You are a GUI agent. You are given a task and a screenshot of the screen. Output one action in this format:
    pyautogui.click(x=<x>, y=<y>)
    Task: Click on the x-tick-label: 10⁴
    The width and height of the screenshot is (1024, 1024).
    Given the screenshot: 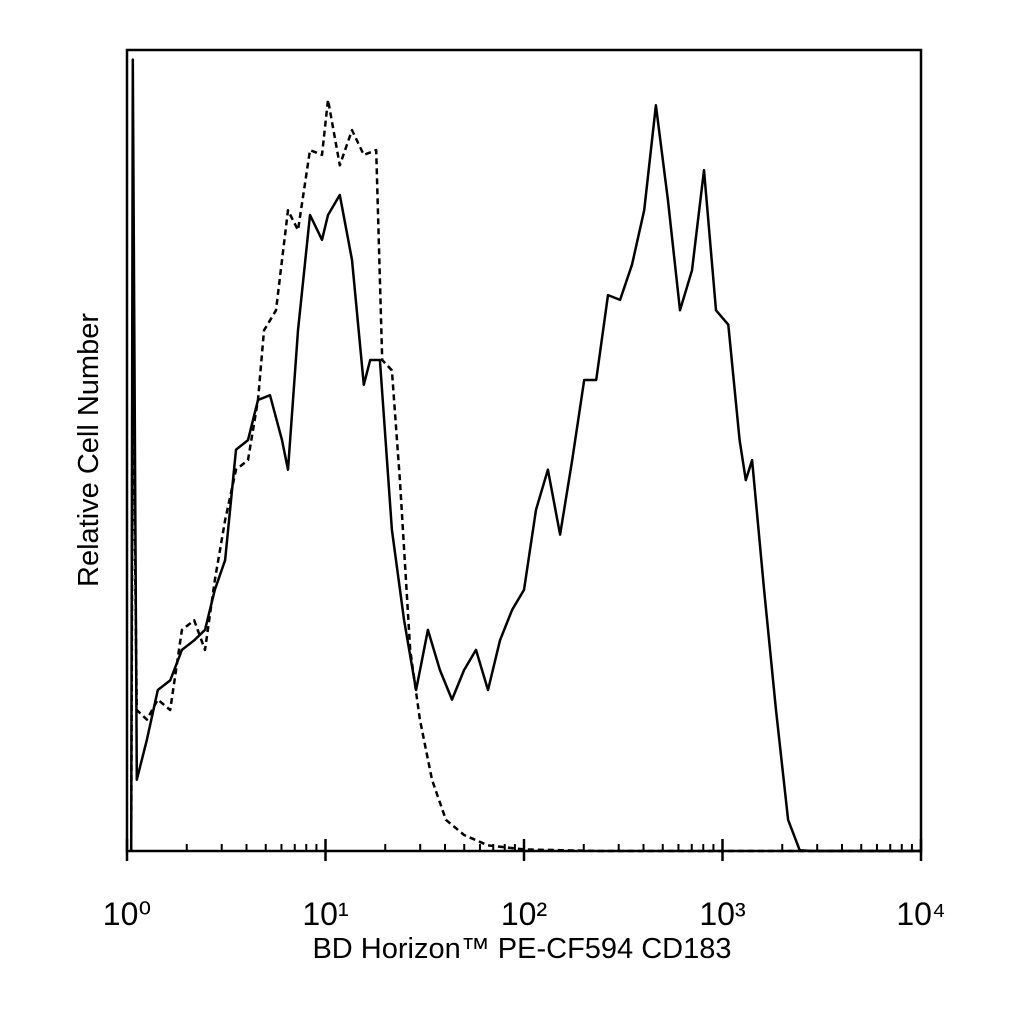 What is the action you would take?
    pyautogui.click(x=920, y=914)
    